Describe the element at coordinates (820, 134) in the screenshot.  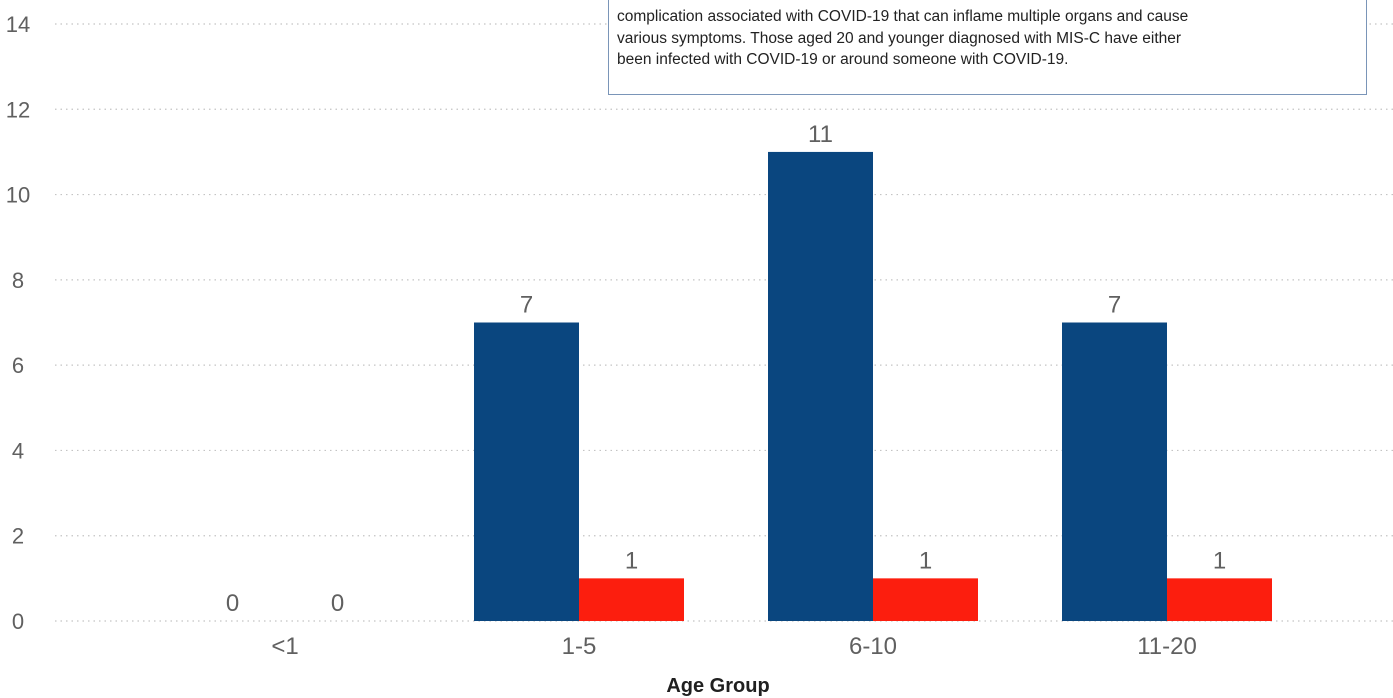
I see `data-label: 11` at that location.